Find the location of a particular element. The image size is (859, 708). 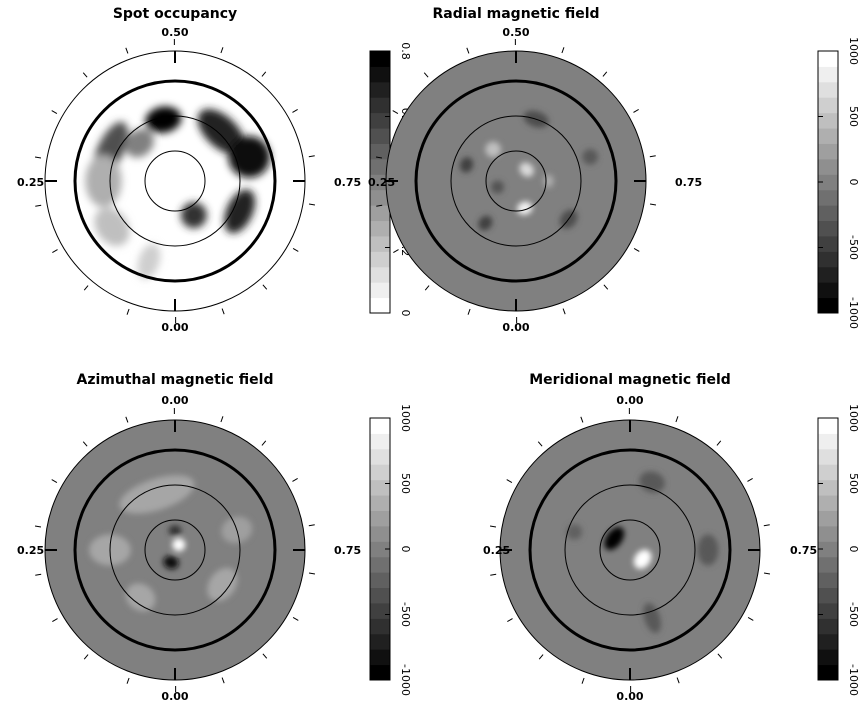

chart-title: Azimuthal magnetic field is located at coordinates (175, 380).